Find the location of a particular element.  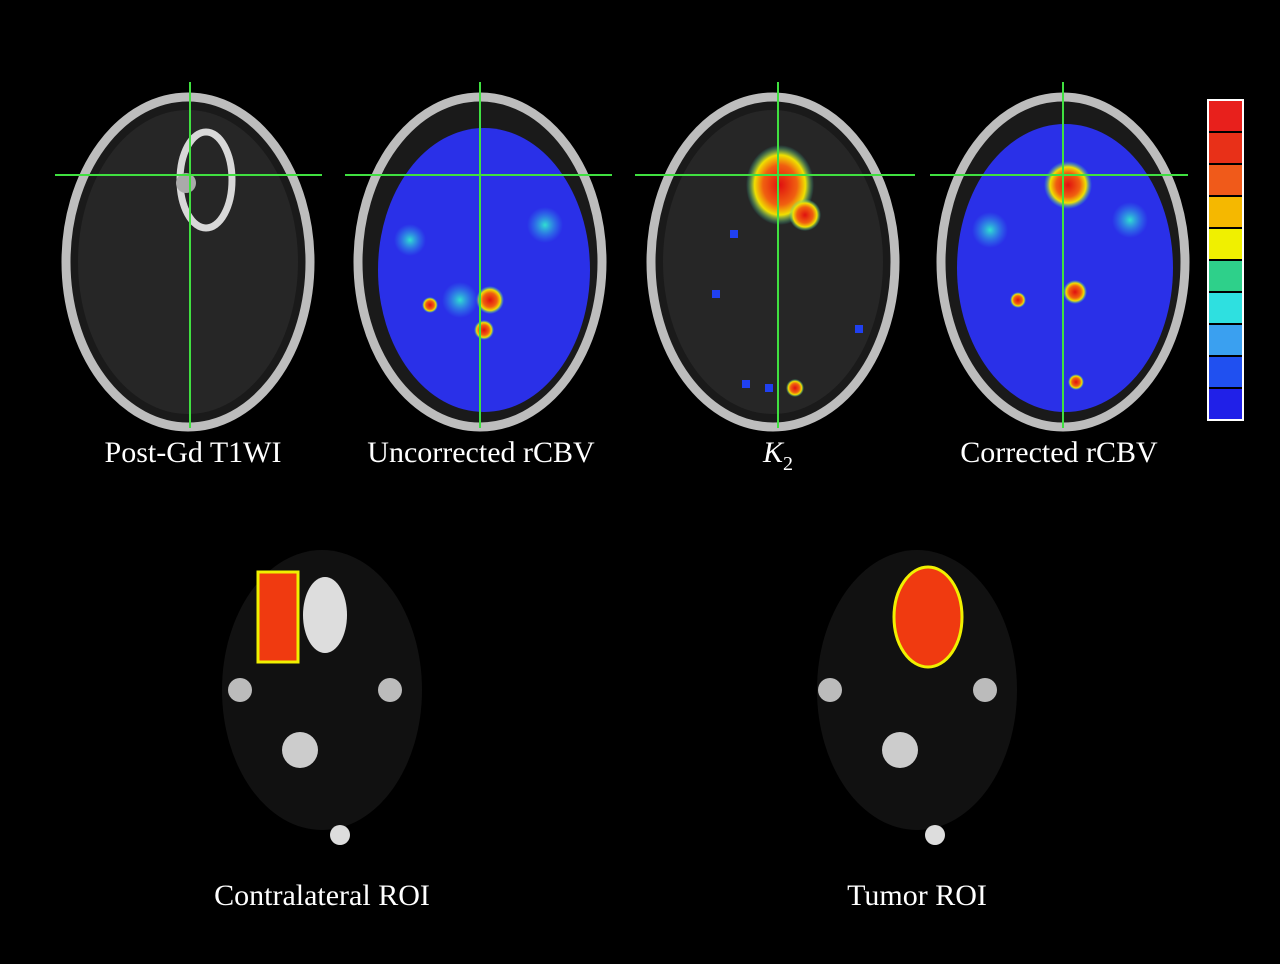

color-bar is located at coordinates (1225, 260).